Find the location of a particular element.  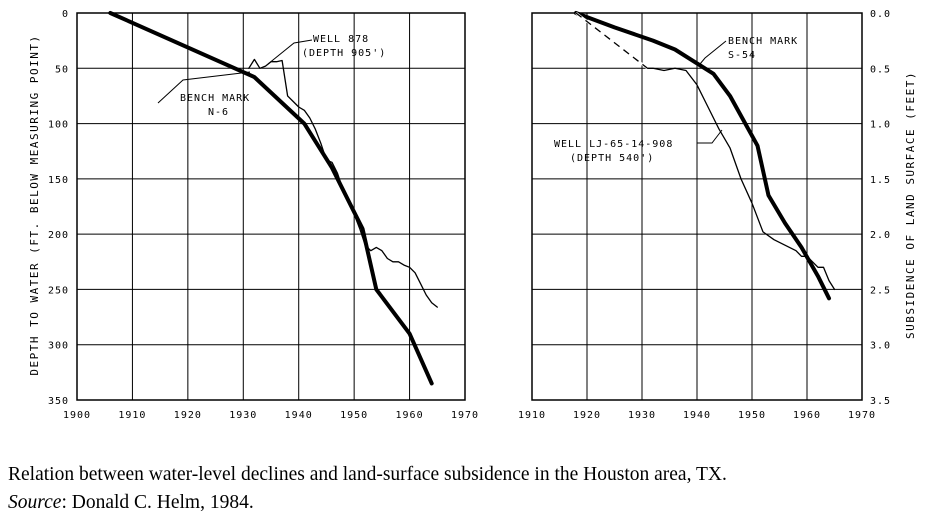

annotation-well-lj-line2: (DEPTH 540') is located at coordinates (612, 158).